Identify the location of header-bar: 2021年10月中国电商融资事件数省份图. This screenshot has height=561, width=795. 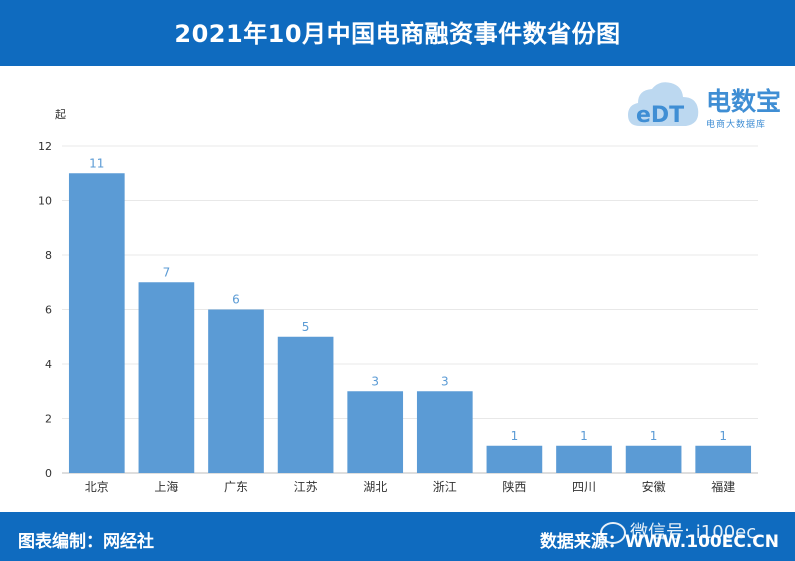
(397, 33).